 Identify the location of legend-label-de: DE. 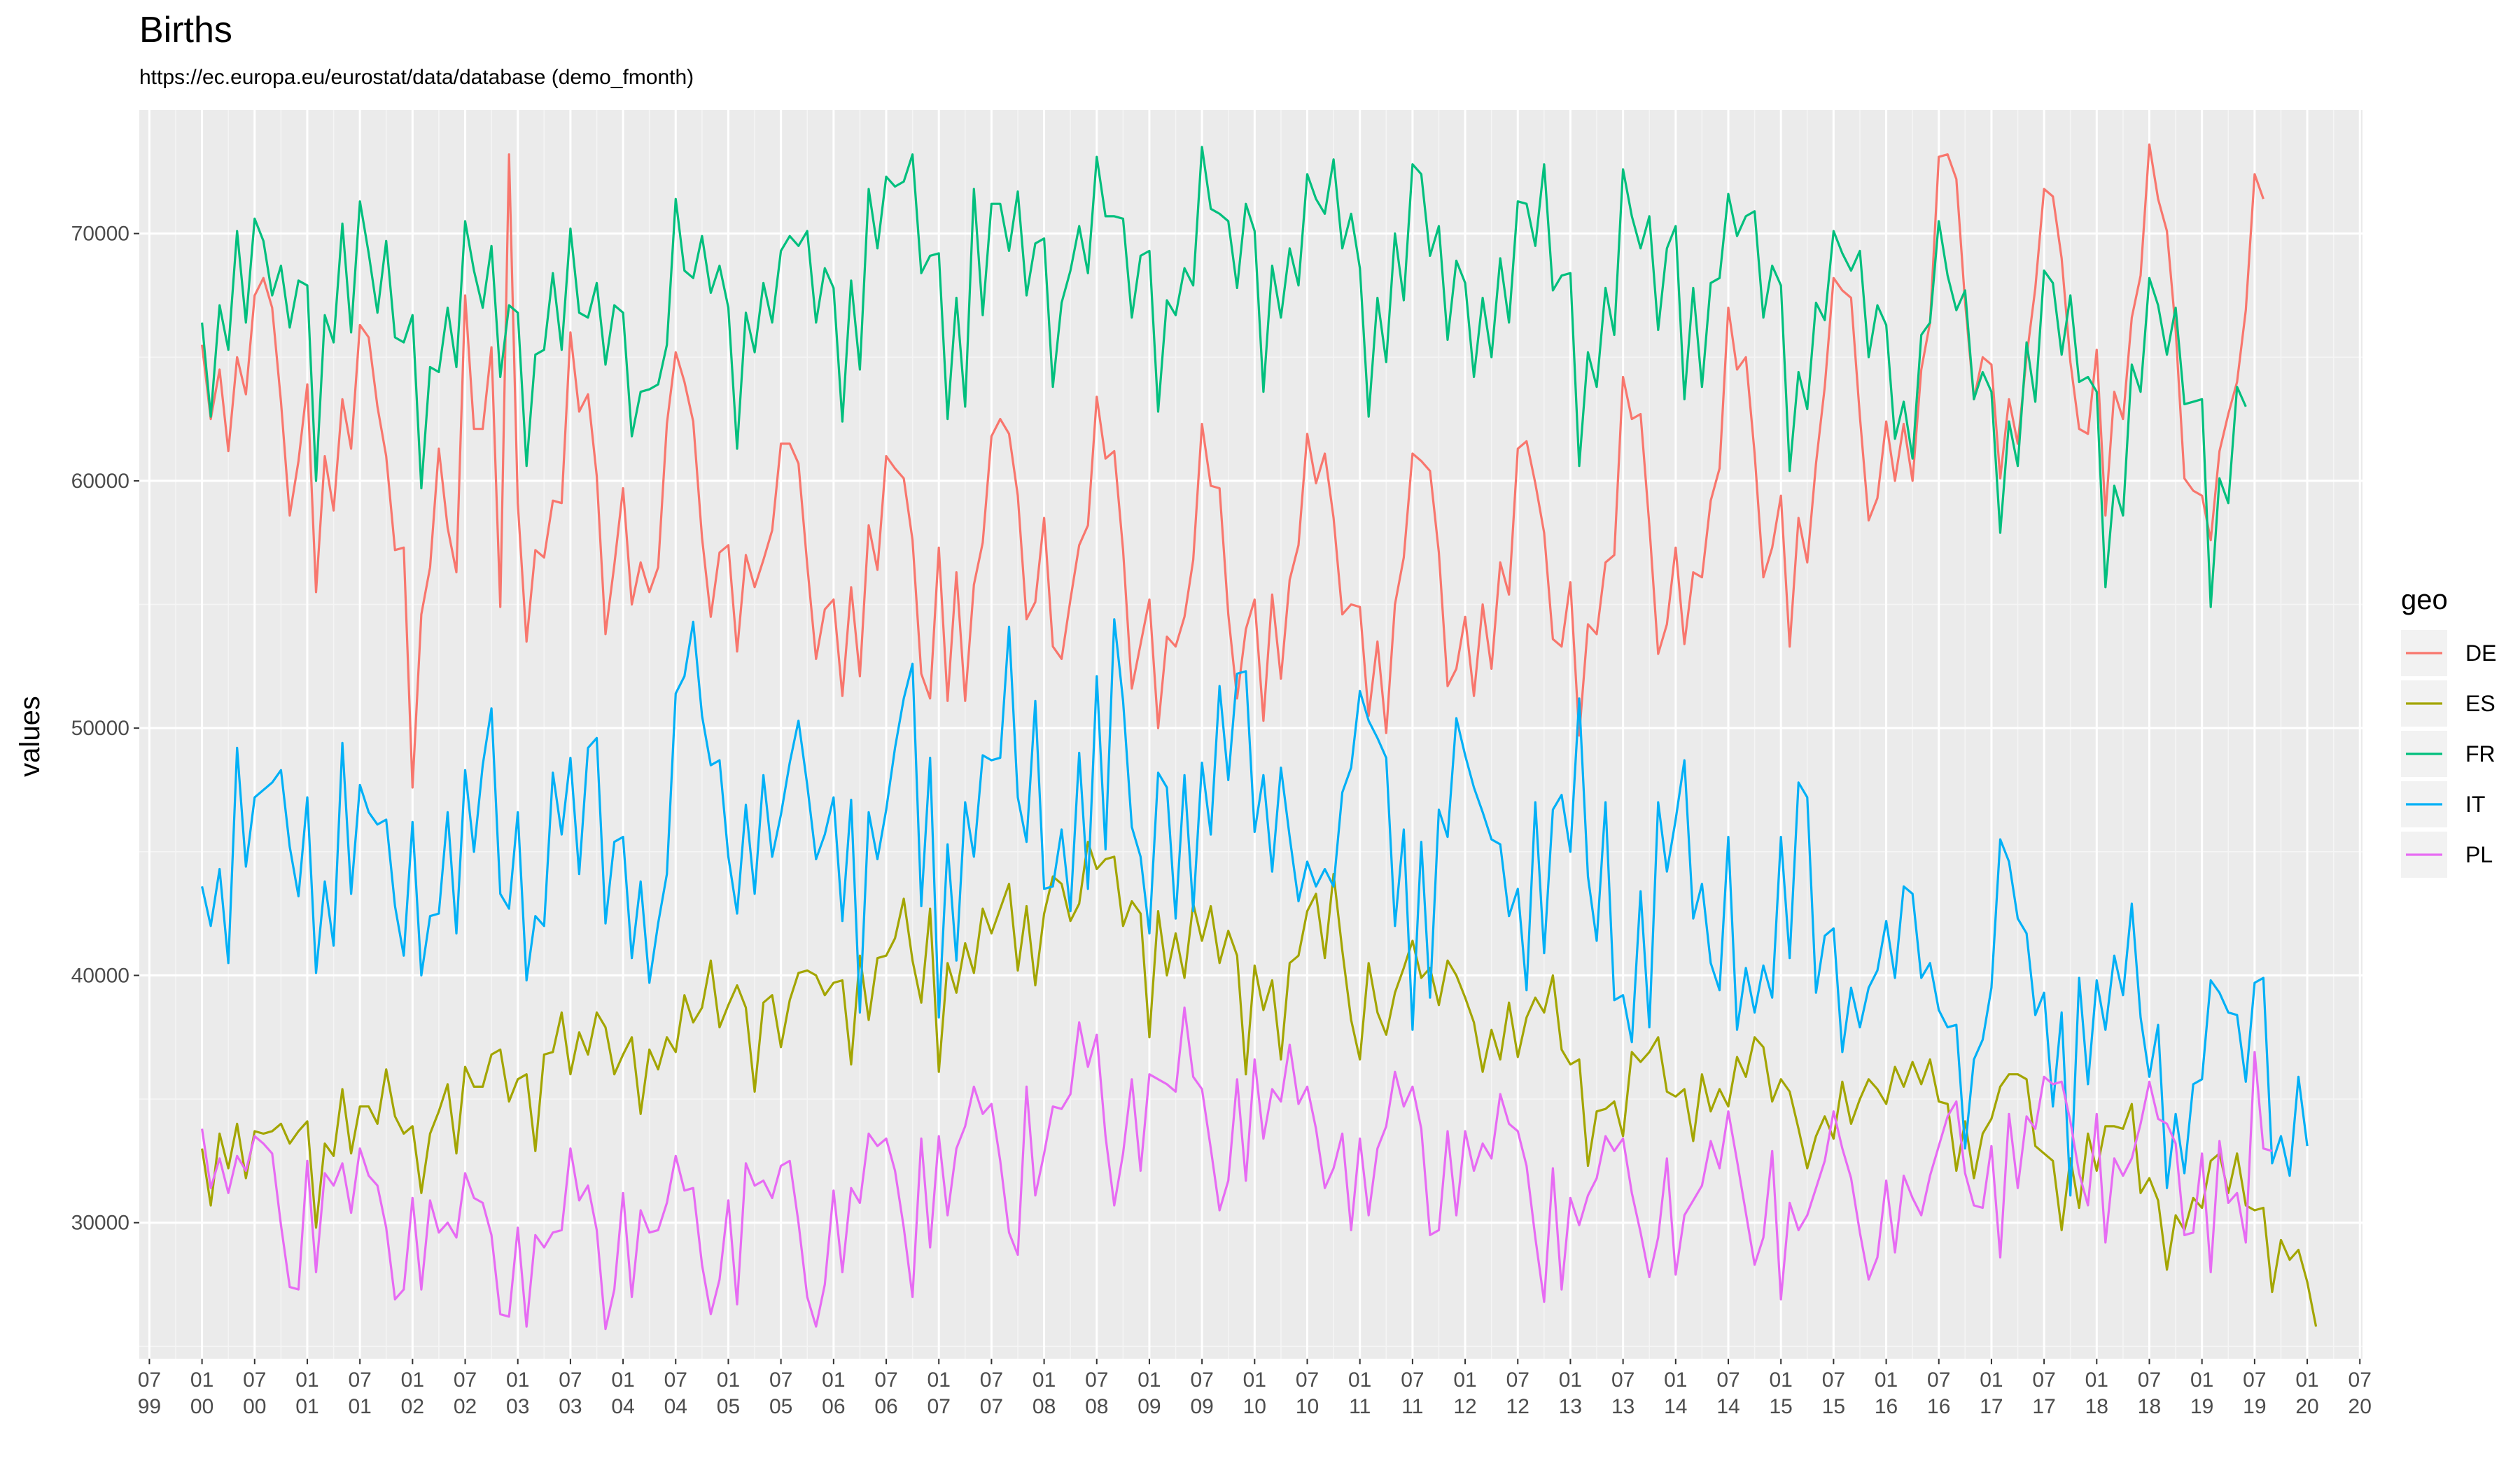
(2480, 653).